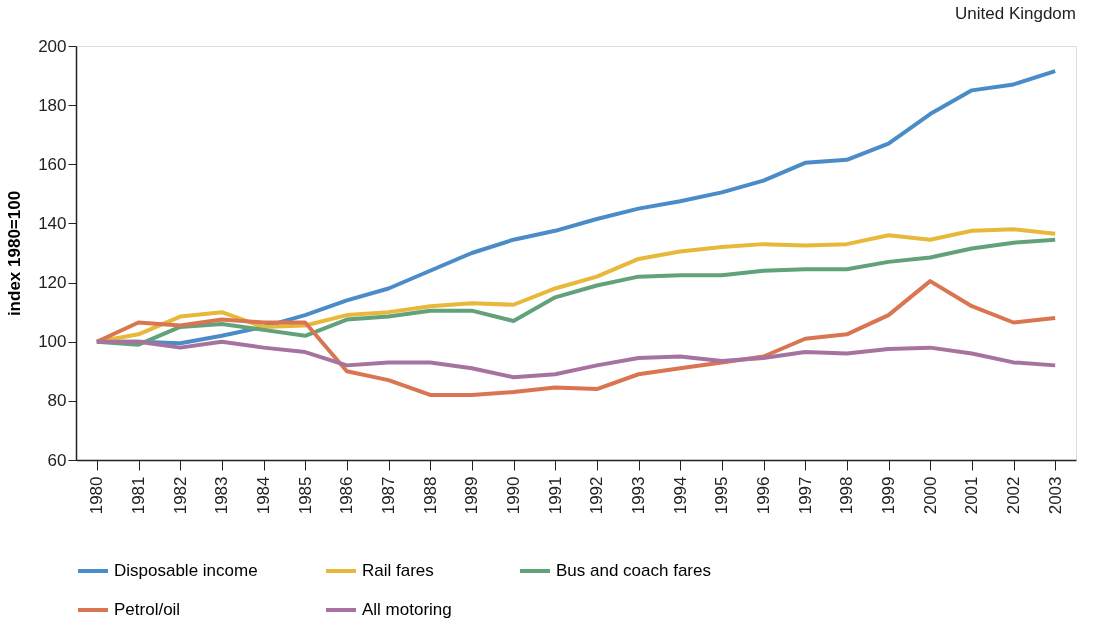 The width and height of the screenshot is (1117, 643). Describe the element at coordinates (1055, 495) in the screenshot. I see `x-tick-label: 2003` at that location.